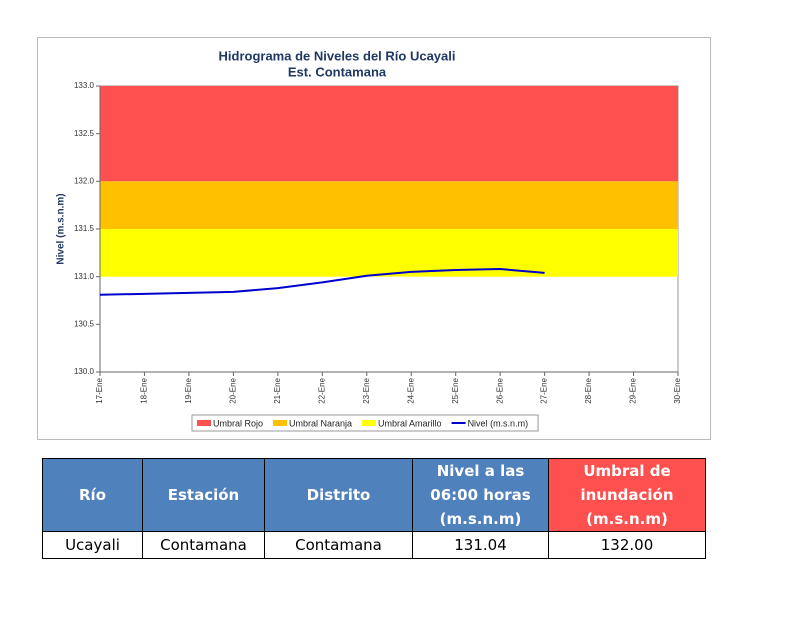  I want to click on cell: 132.00, so click(627, 545).